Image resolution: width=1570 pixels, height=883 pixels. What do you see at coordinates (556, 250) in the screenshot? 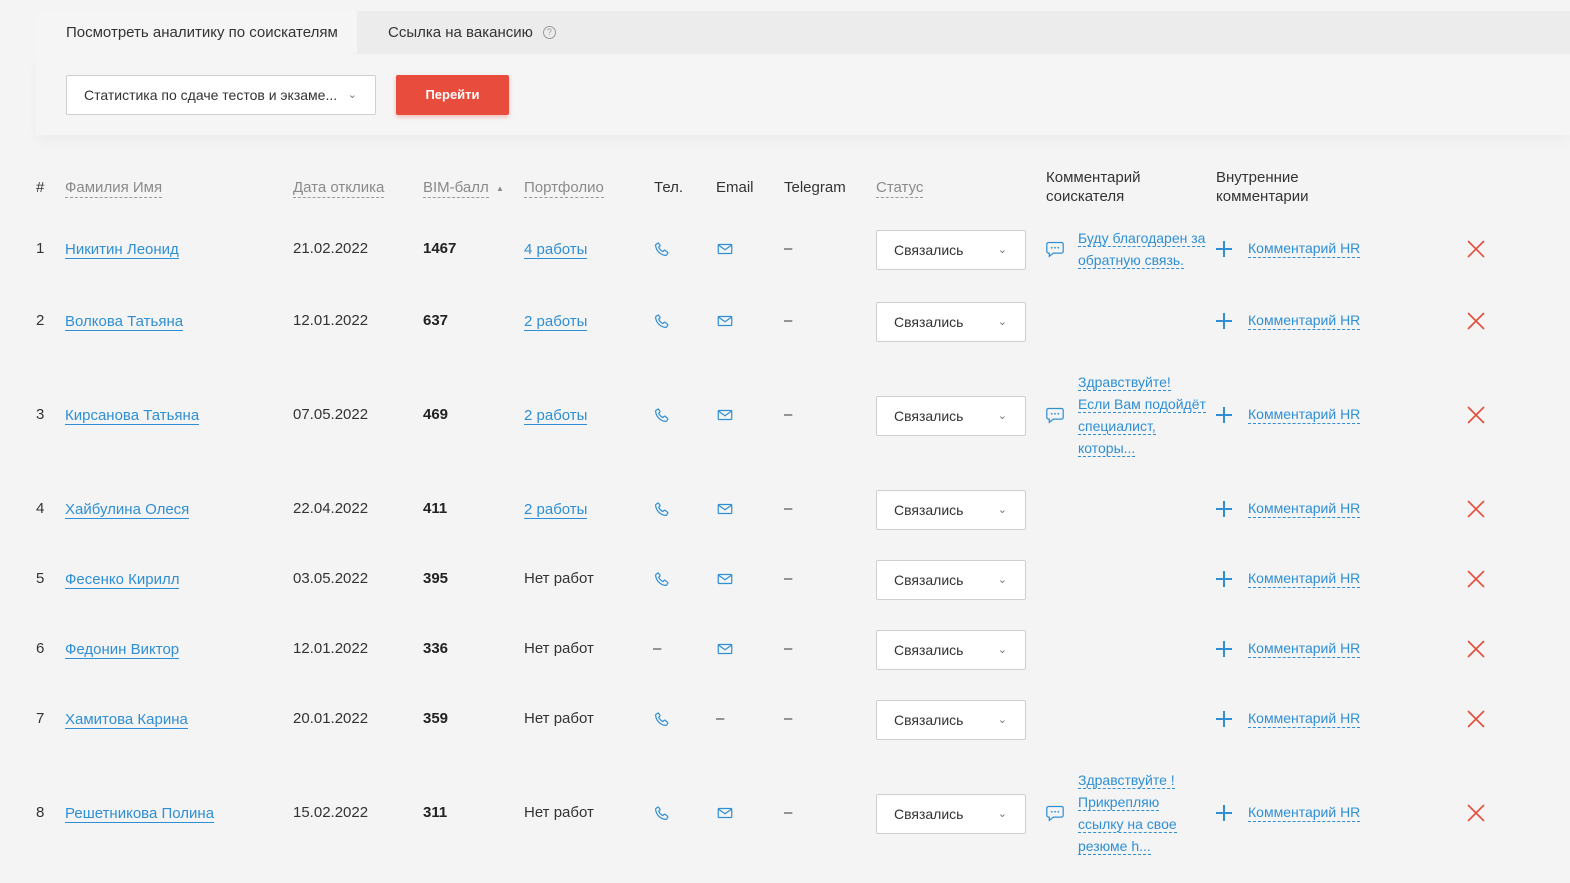
I see `portfolio-link: 4 работы` at bounding box center [556, 250].